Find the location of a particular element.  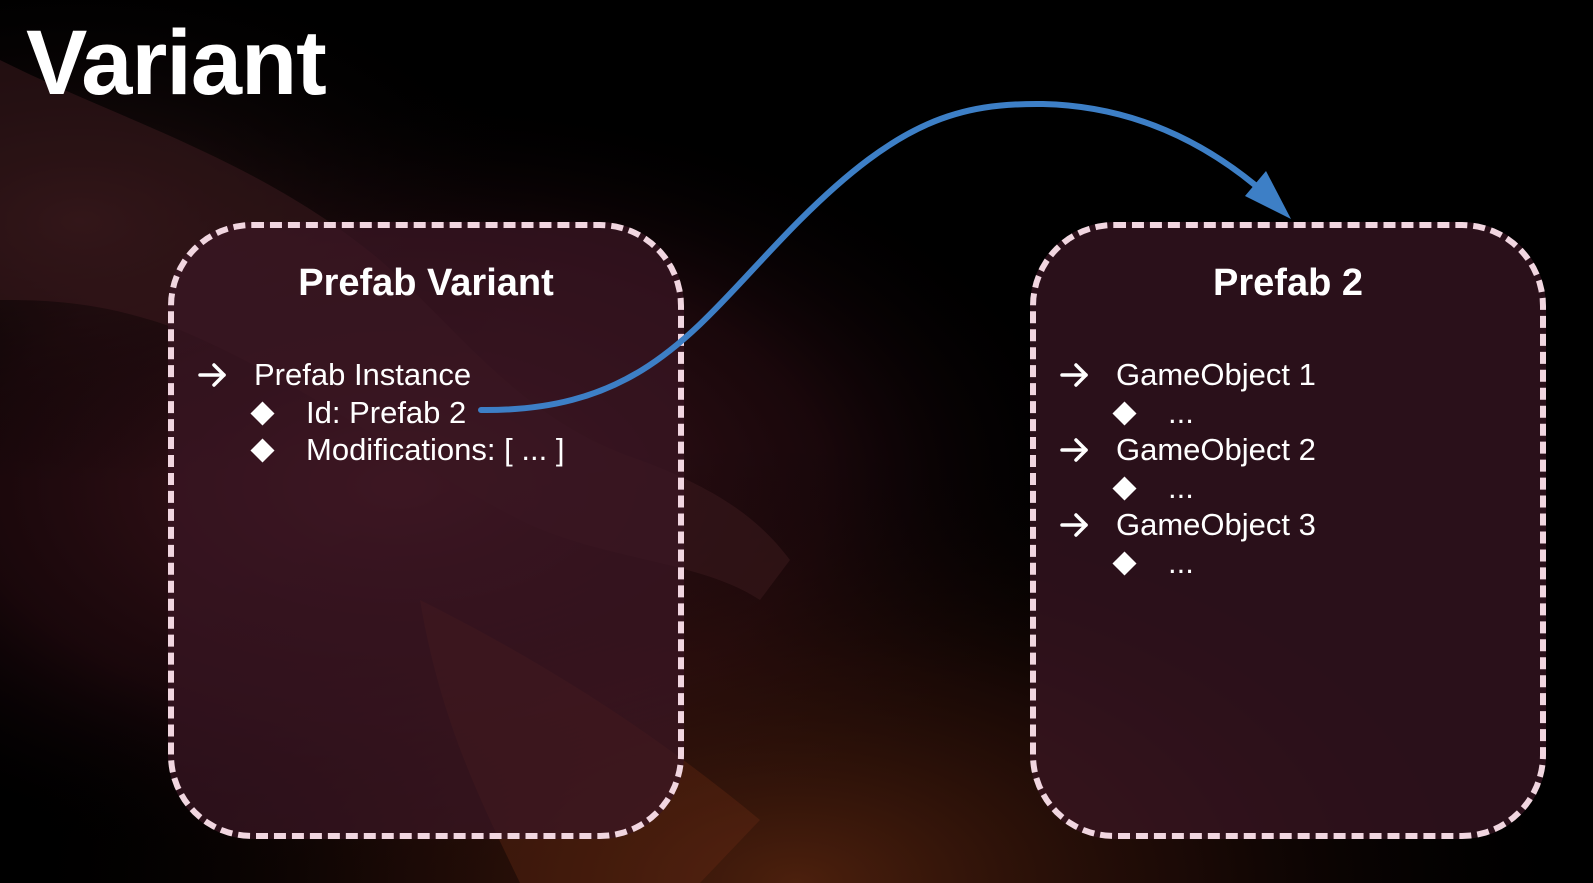

gameobject-1-label: GameObject 1 is located at coordinates (1216, 374).